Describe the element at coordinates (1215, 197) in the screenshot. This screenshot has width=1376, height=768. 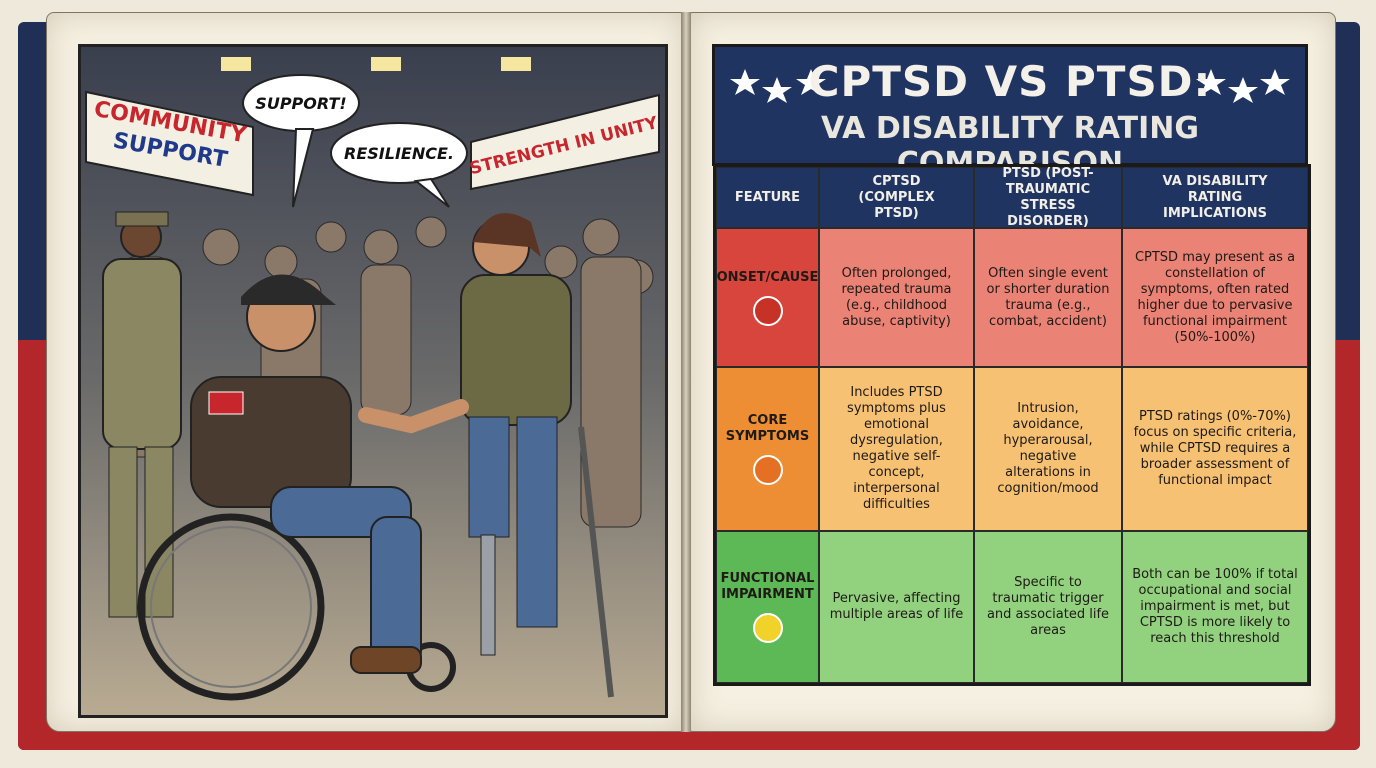
I see `column-header: VA DISABILITY RATING IMPLICATIONS` at that location.